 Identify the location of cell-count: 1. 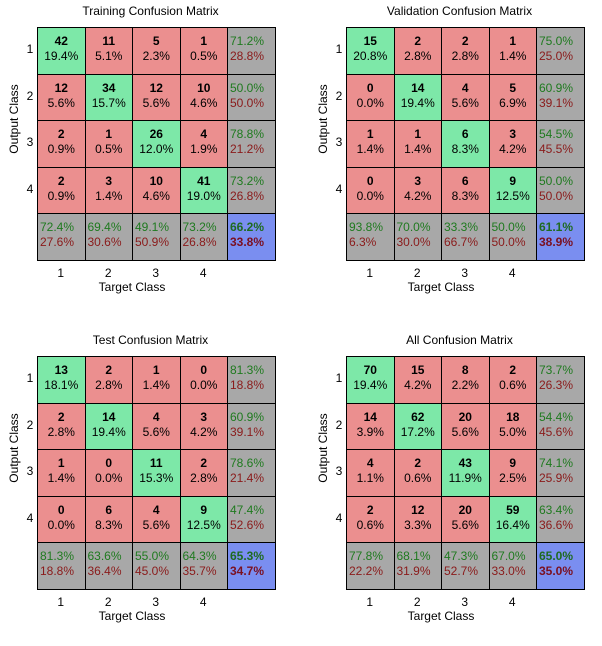
(418, 134).